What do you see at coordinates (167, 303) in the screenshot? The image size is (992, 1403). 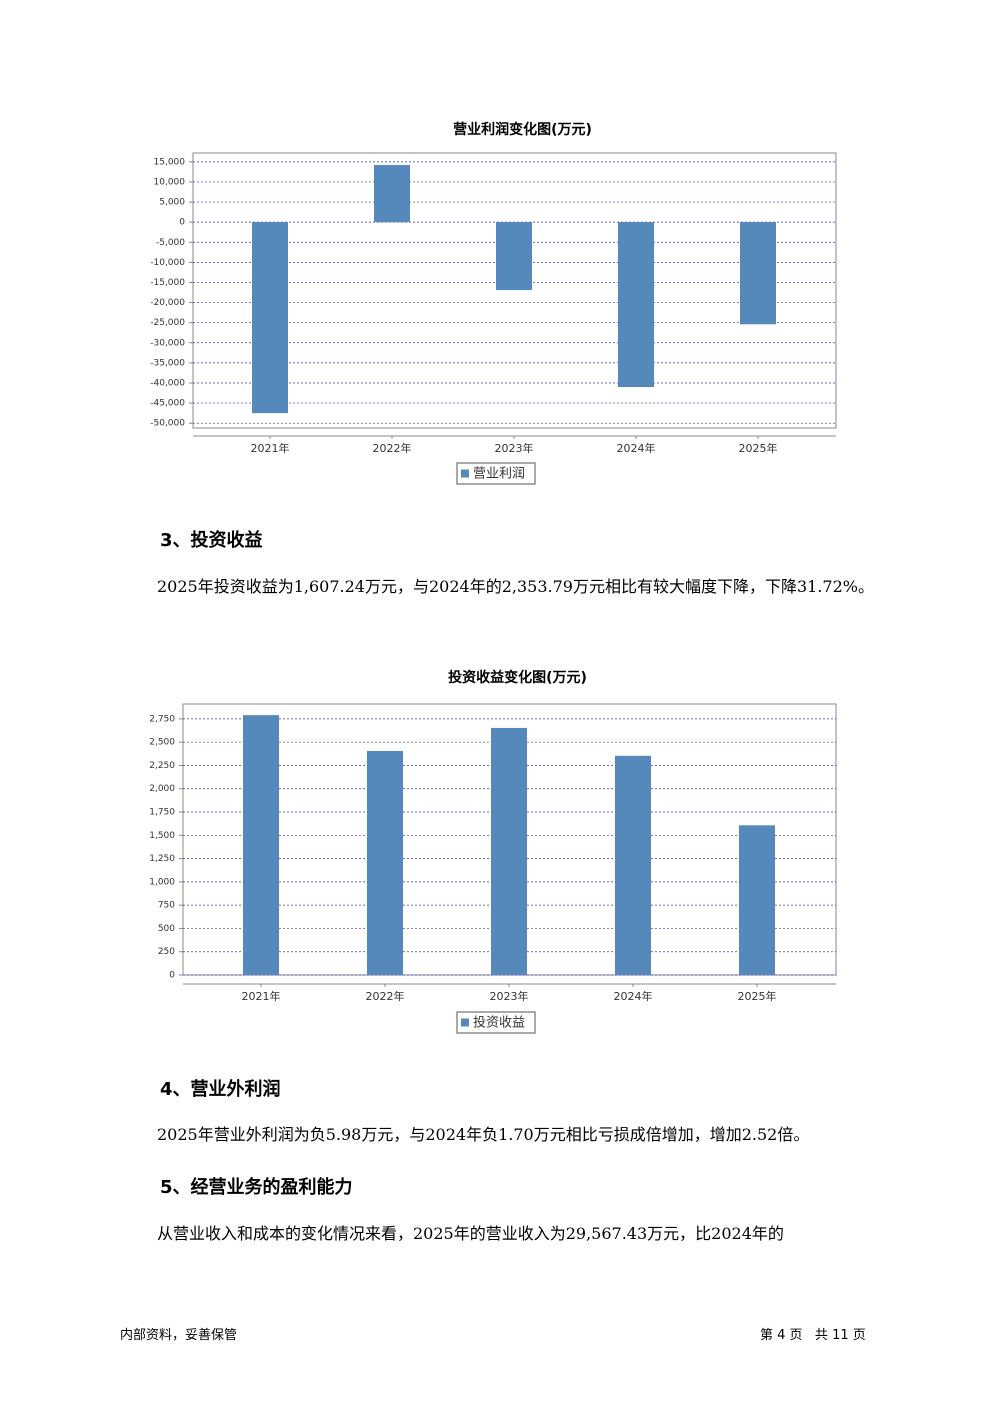 I see `y-tick-label: -20,000` at bounding box center [167, 303].